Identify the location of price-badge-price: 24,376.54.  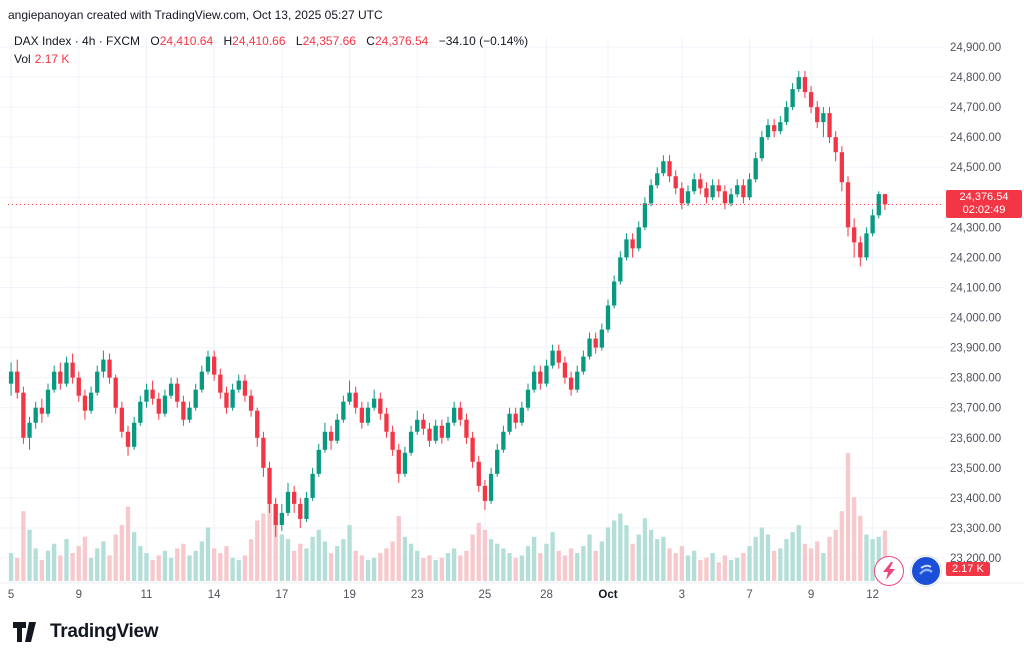
(984, 197).